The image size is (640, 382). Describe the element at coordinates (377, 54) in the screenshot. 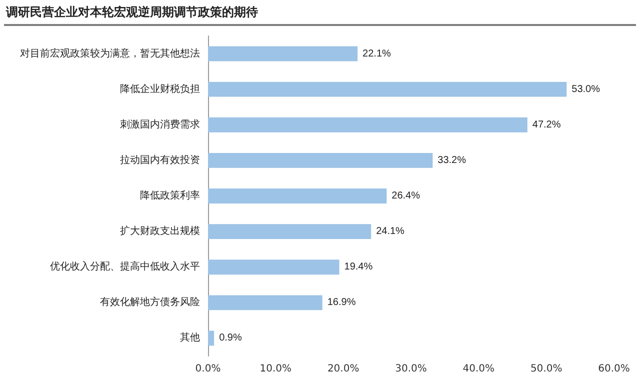

I see `data-label: 22.1%` at that location.